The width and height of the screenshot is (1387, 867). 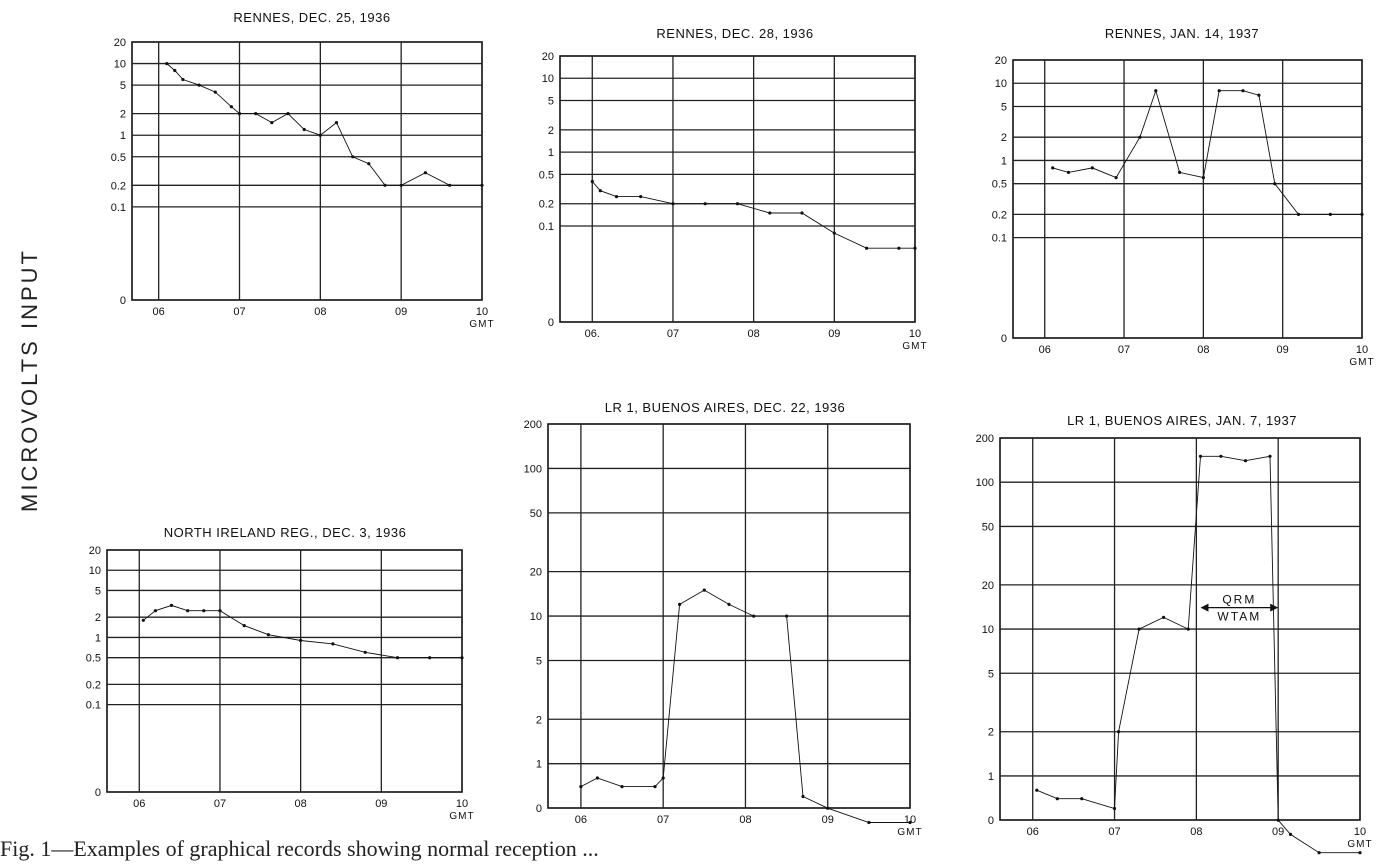 What do you see at coordinates (1278, 832) in the screenshot?
I see `x-tick-label: 09` at bounding box center [1278, 832].